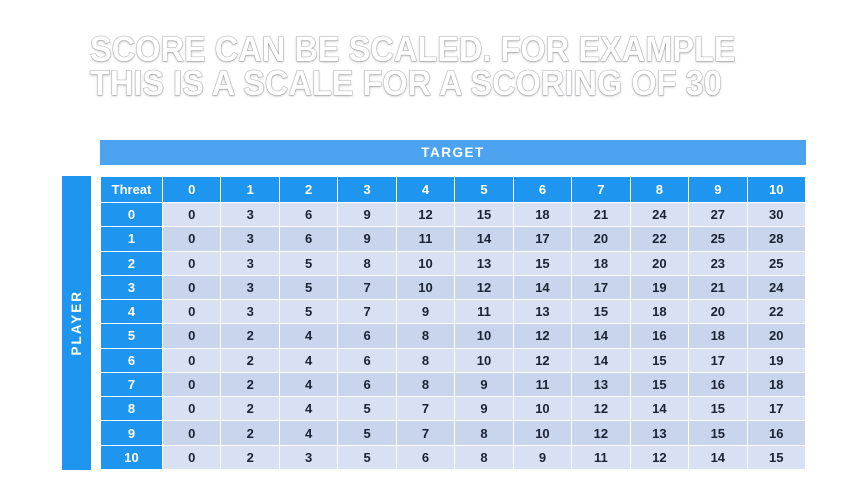  What do you see at coordinates (131, 384) in the screenshot?
I see `threat-row-header: 7` at bounding box center [131, 384].